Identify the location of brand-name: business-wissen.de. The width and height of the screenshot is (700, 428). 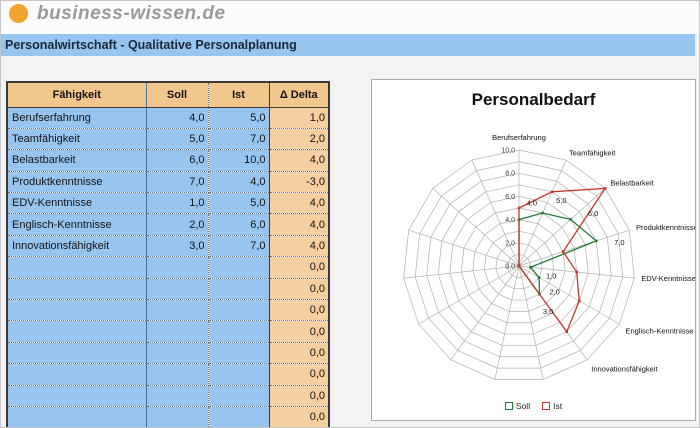
(131, 13).